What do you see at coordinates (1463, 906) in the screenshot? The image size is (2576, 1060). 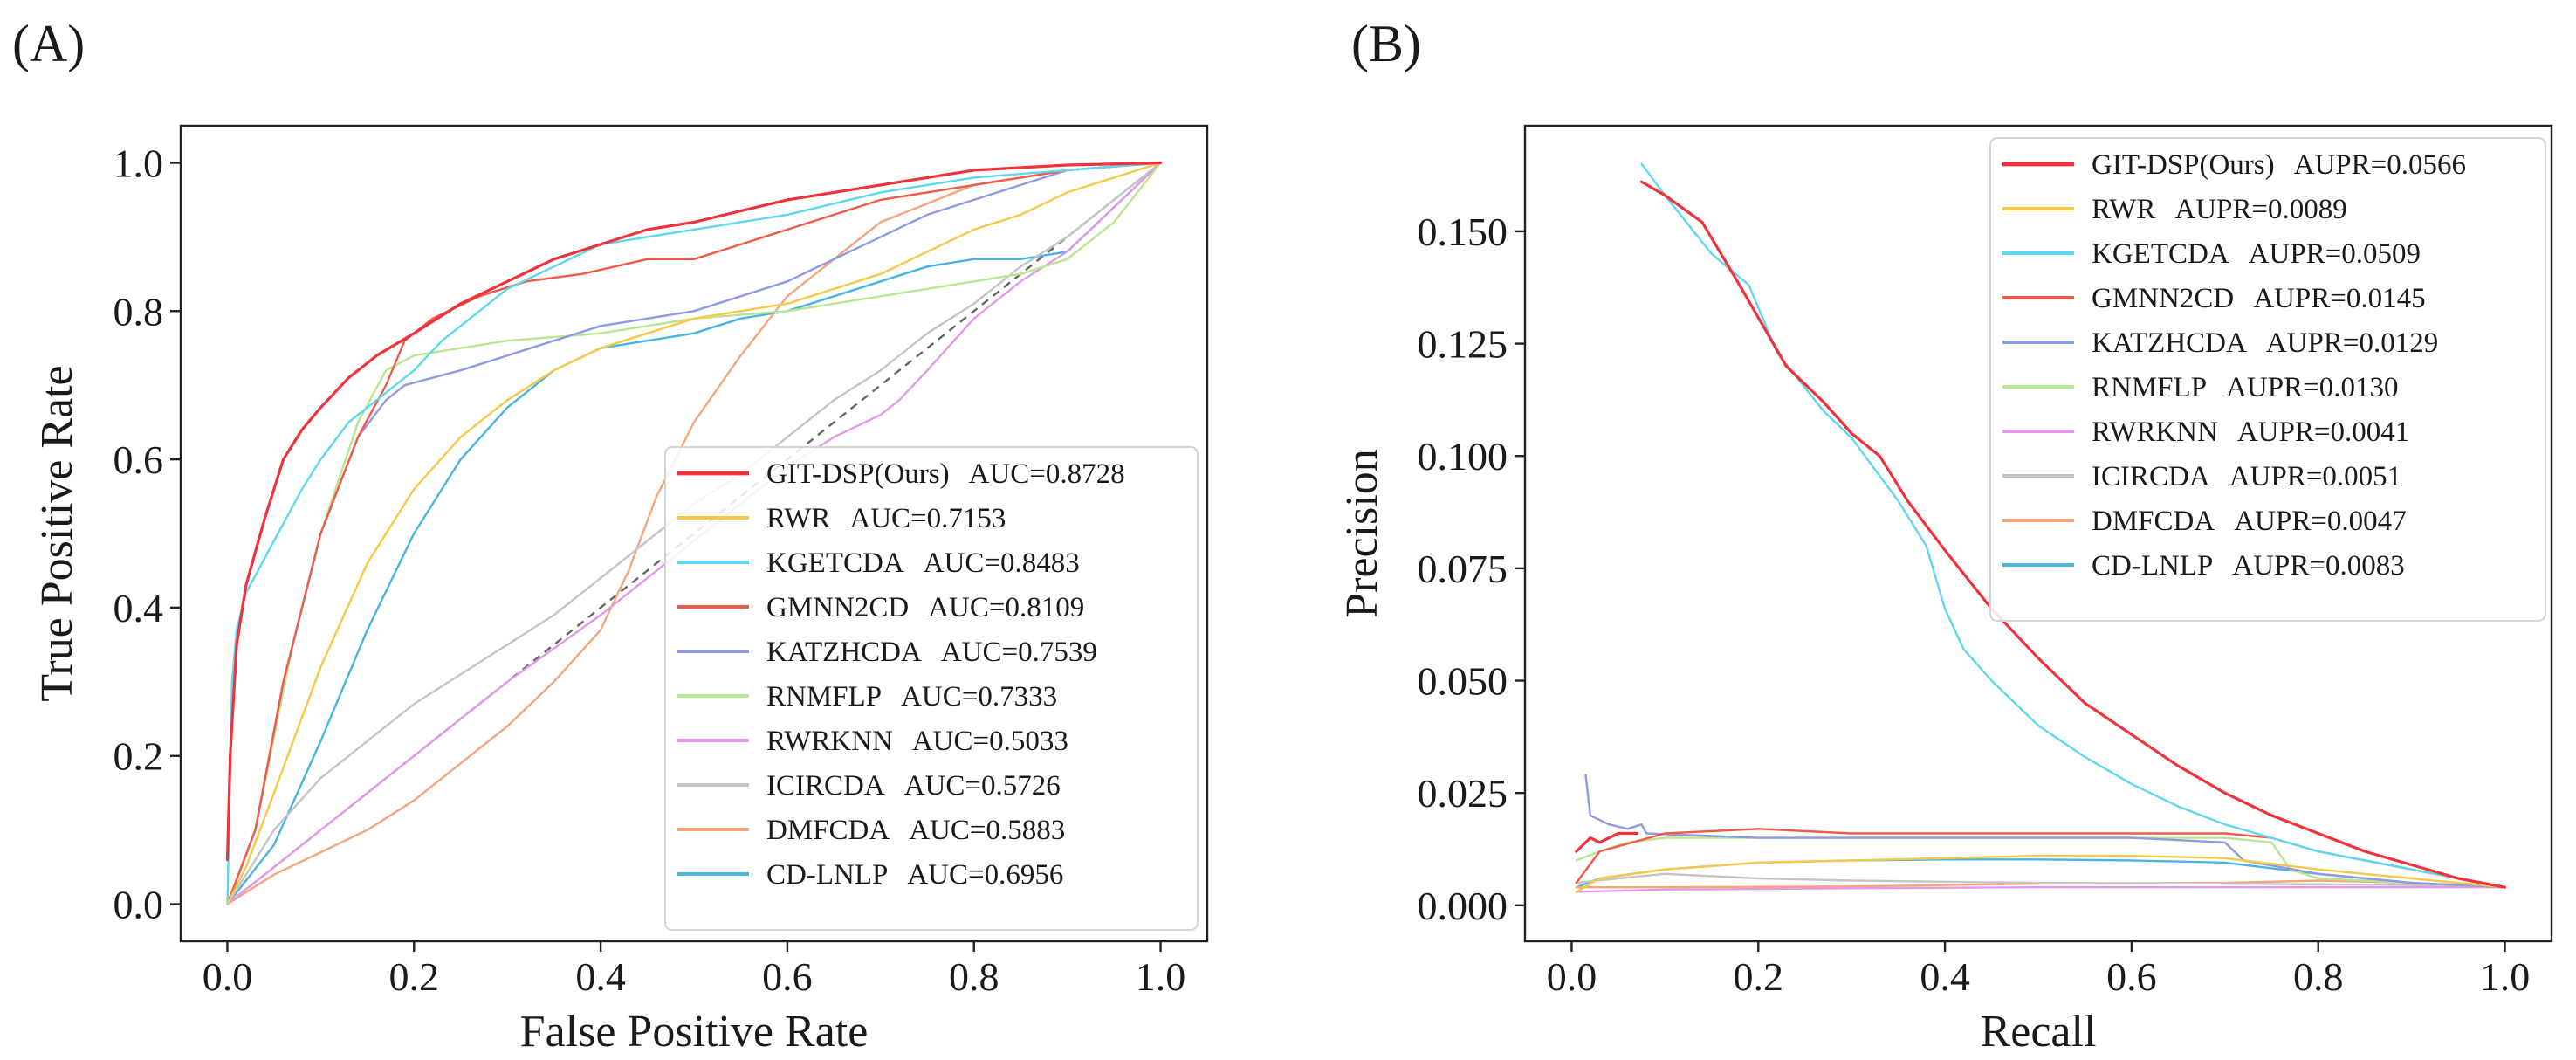 I see `y-tick-label: 0.000` at bounding box center [1463, 906].